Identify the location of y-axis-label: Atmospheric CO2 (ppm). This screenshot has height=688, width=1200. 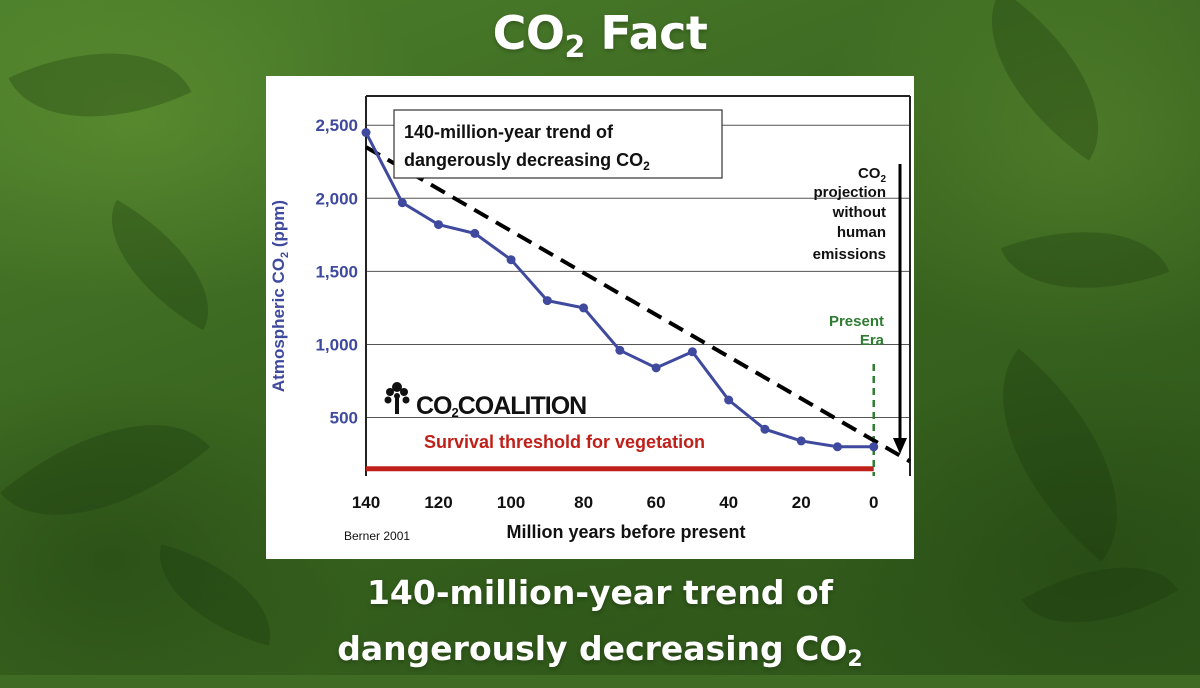
(280, 296).